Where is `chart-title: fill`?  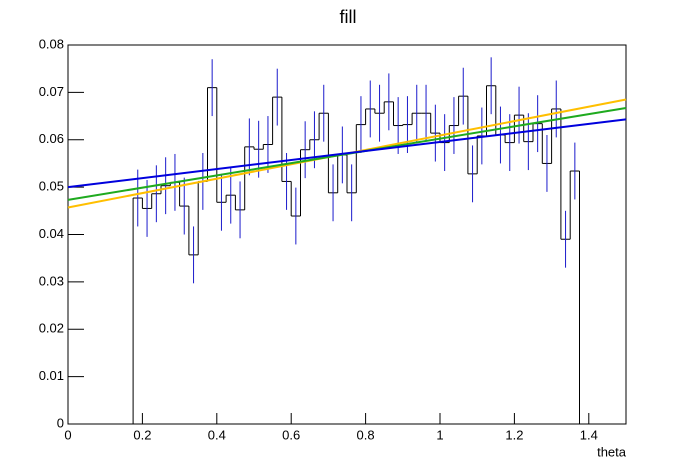 chart-title: fill is located at coordinates (348, 17).